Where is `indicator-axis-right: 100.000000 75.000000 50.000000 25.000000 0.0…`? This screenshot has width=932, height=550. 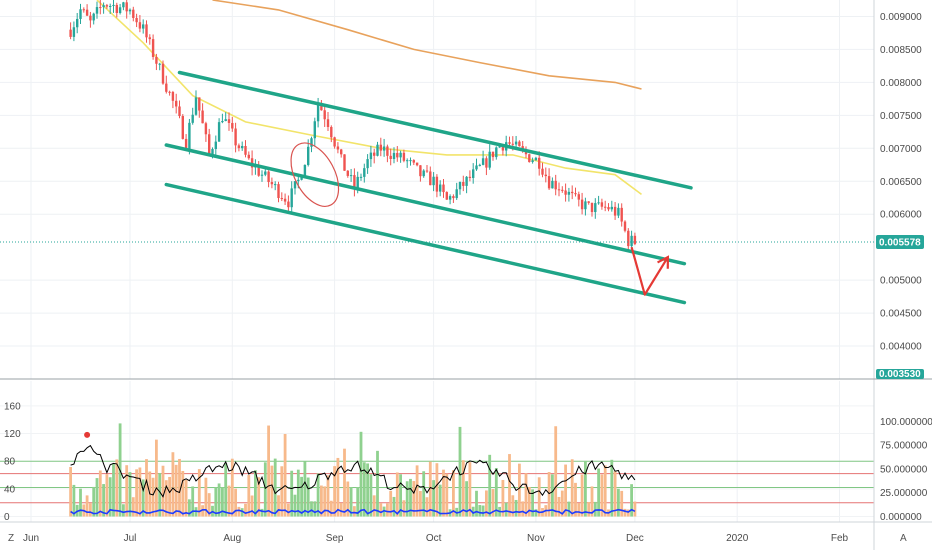
indicator-axis-right: 100.000000 75.000000 50.000000 25.000000 0.0… is located at coordinates (906, 470).